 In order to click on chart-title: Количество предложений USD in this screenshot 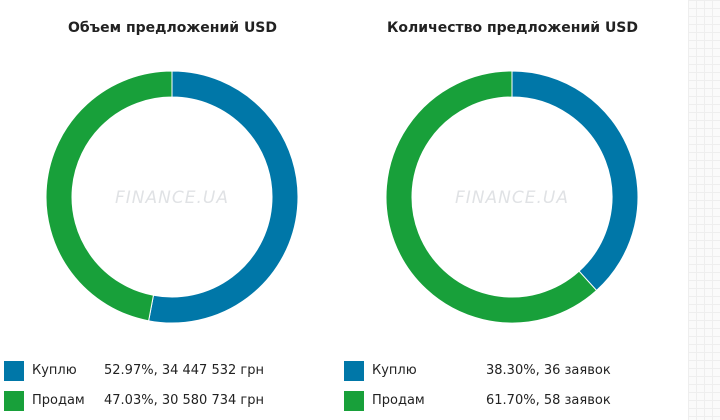, I will do `click(512, 28)`.